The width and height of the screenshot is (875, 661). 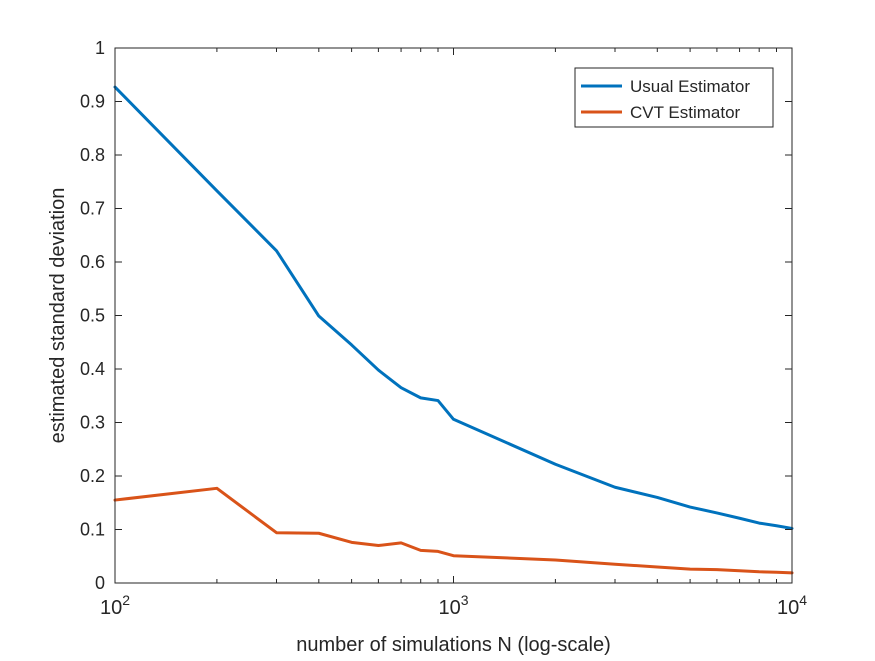 I want to click on y-tick-label: 0.3, so click(x=92, y=423).